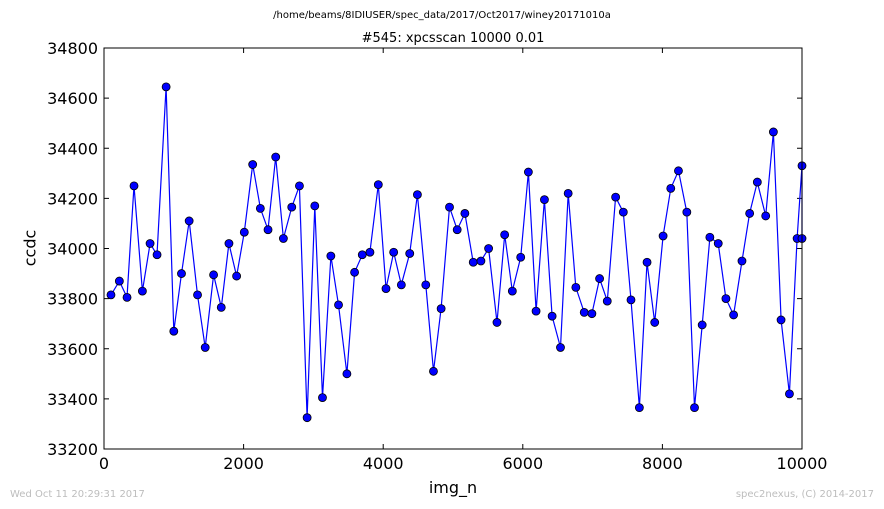 Image resolution: width=884 pixels, height=509 pixels. I want to click on chart-title: #545: xpcsscan 10000 0.01, so click(453, 38).